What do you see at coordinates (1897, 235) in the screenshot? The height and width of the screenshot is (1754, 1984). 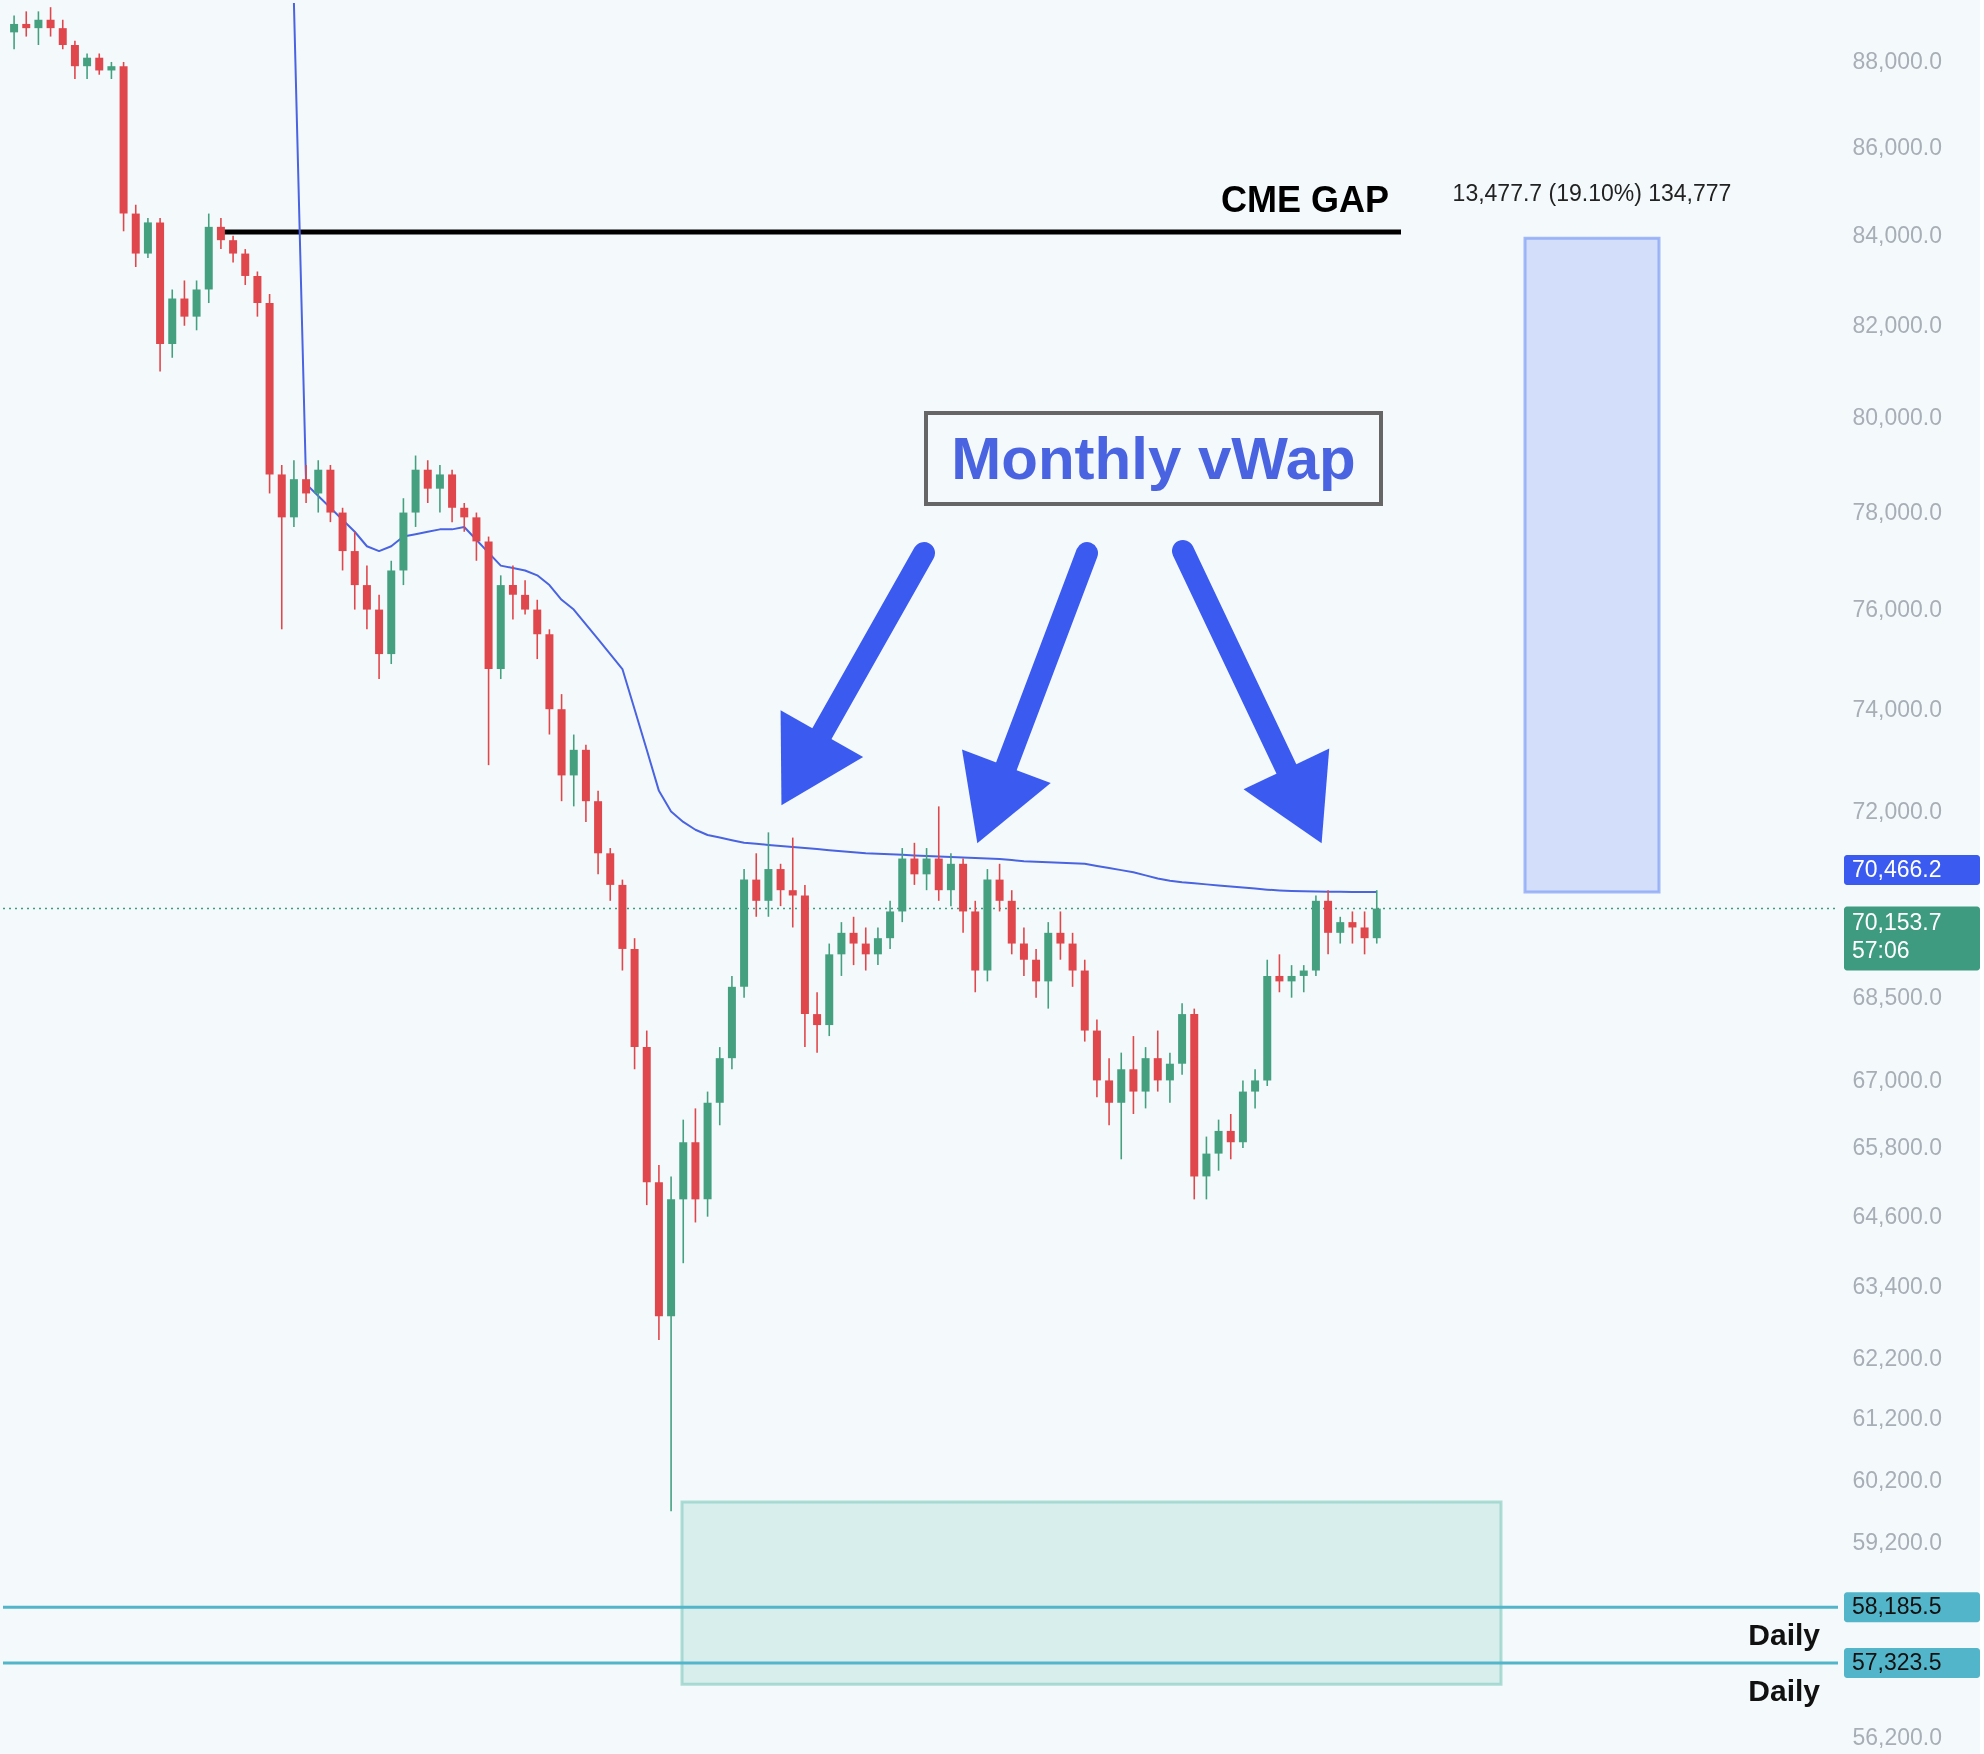 I see `y-tick-label: 84,000.0` at bounding box center [1897, 235].